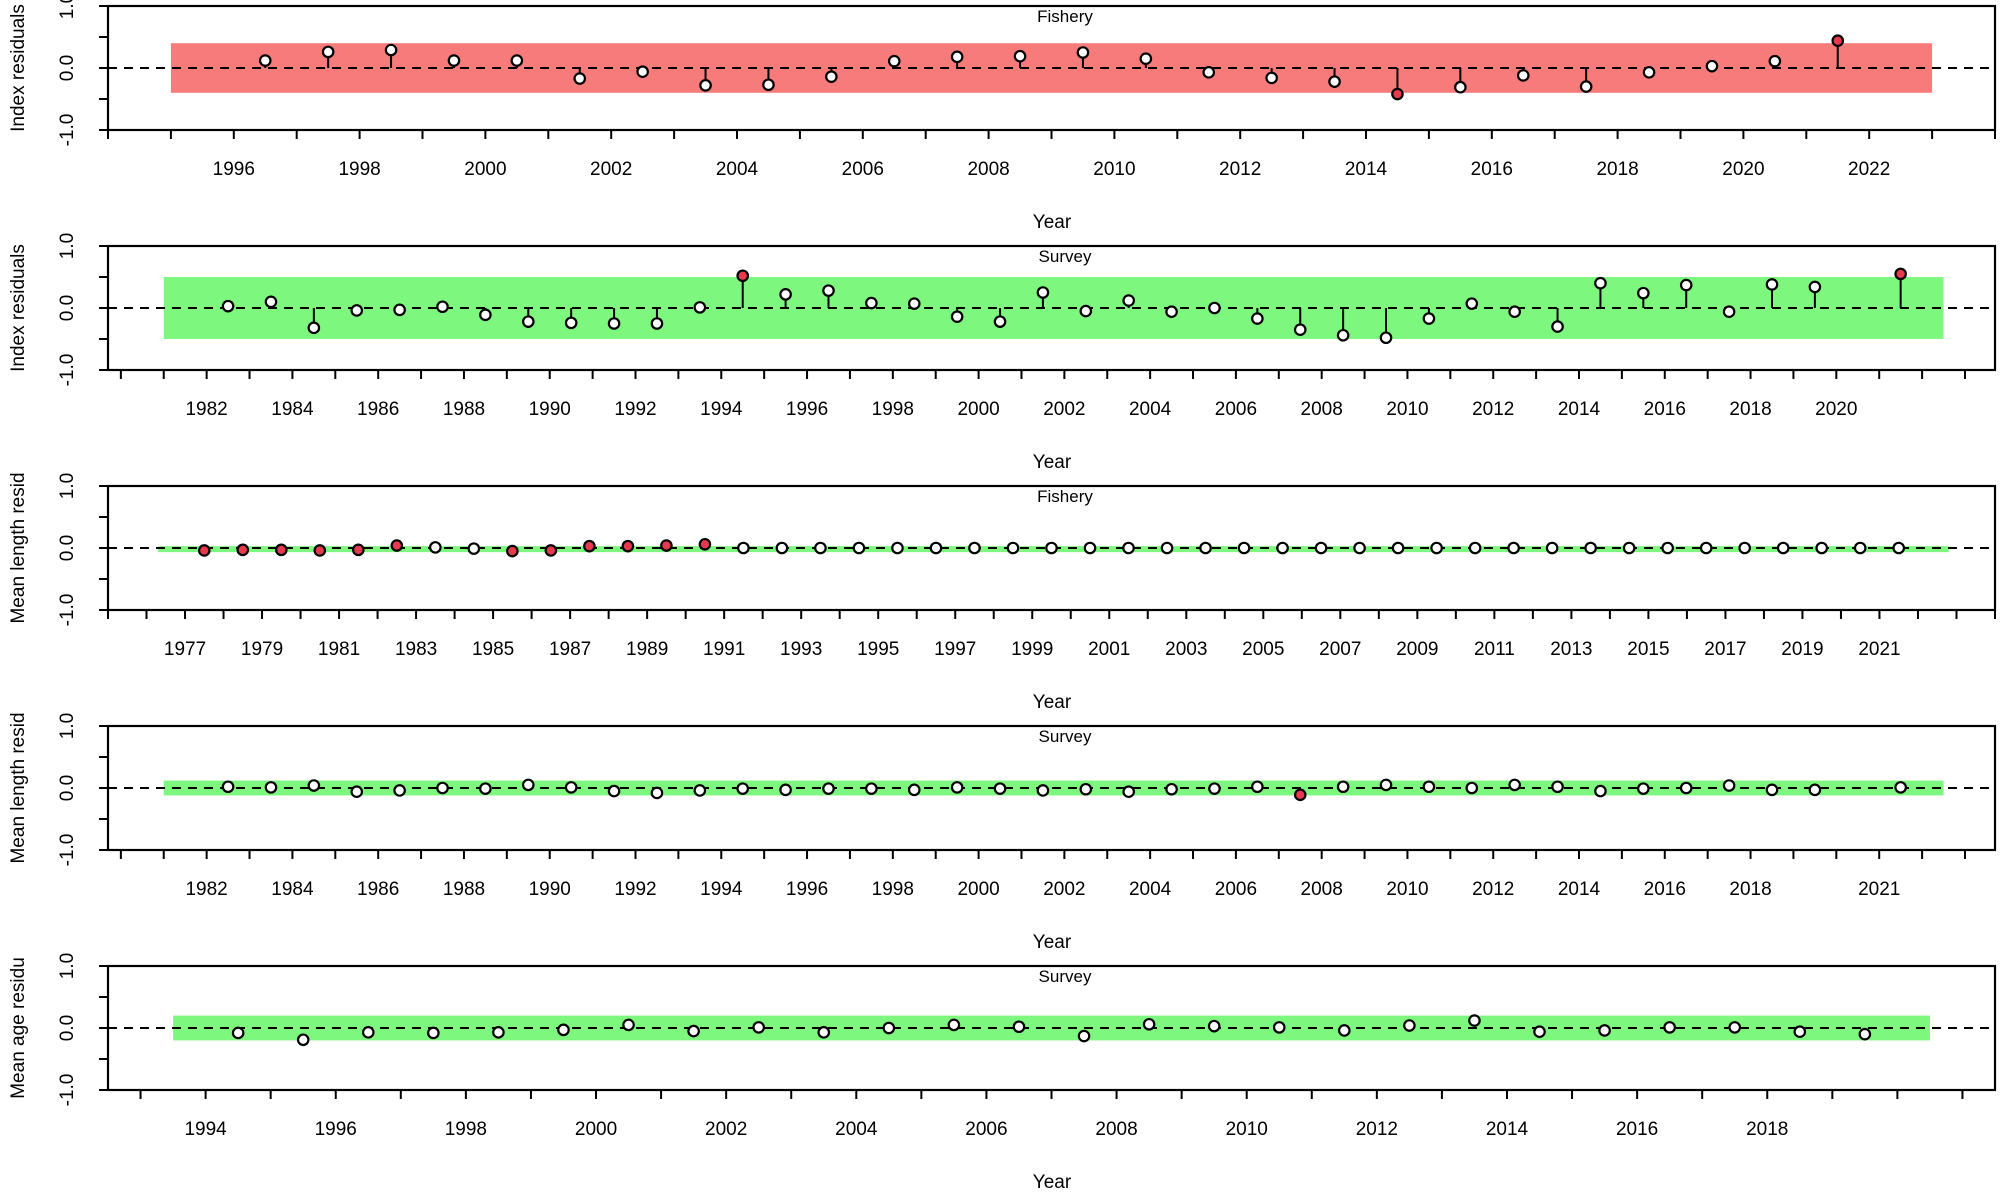  What do you see at coordinates (724, 649) in the screenshot?
I see `x-tick-label: 1991` at bounding box center [724, 649].